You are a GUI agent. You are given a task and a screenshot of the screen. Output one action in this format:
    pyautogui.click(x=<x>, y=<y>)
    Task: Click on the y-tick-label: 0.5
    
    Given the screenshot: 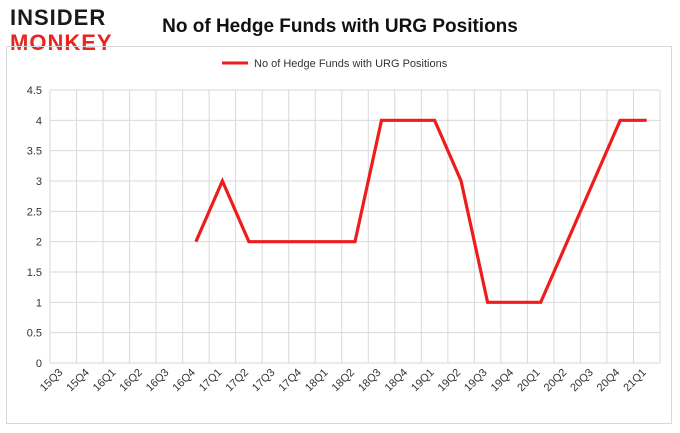 What is the action you would take?
    pyautogui.click(x=34, y=334)
    